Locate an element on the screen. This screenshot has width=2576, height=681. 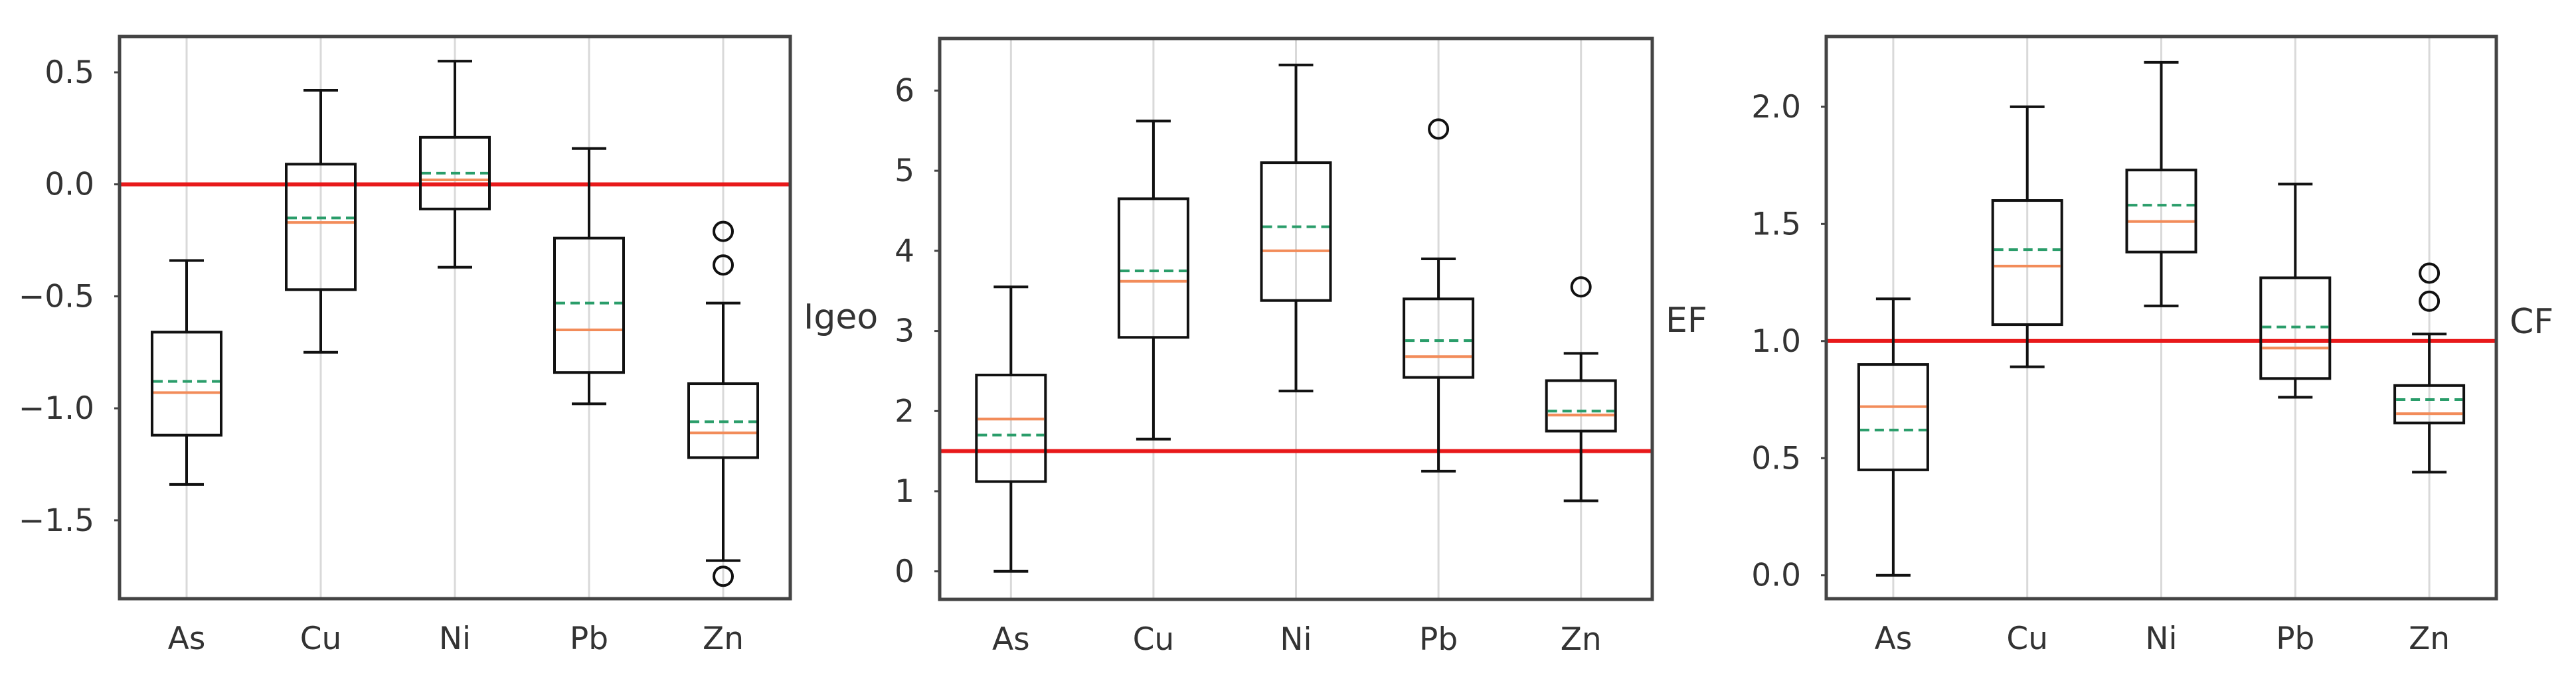
y-tick-label: 4 is located at coordinates (904, 251).